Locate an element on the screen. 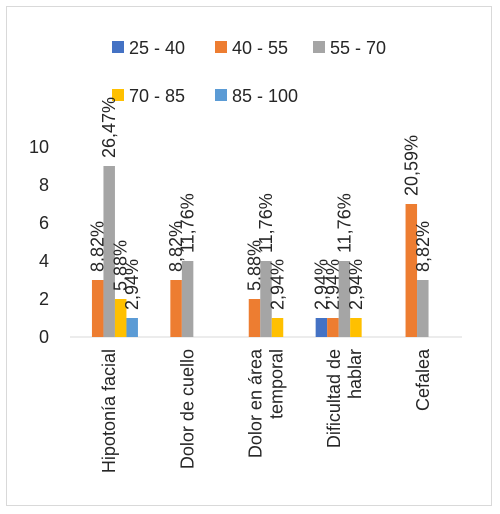  y-tick-label: 4 is located at coordinates (44, 261).